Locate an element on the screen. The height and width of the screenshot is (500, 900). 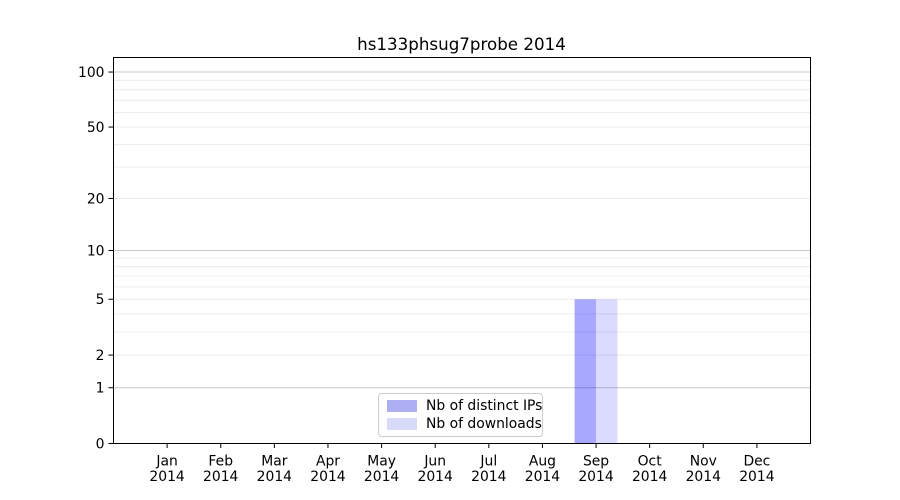
chart-title: hs133phsug7probe 2014 is located at coordinates (461, 44).